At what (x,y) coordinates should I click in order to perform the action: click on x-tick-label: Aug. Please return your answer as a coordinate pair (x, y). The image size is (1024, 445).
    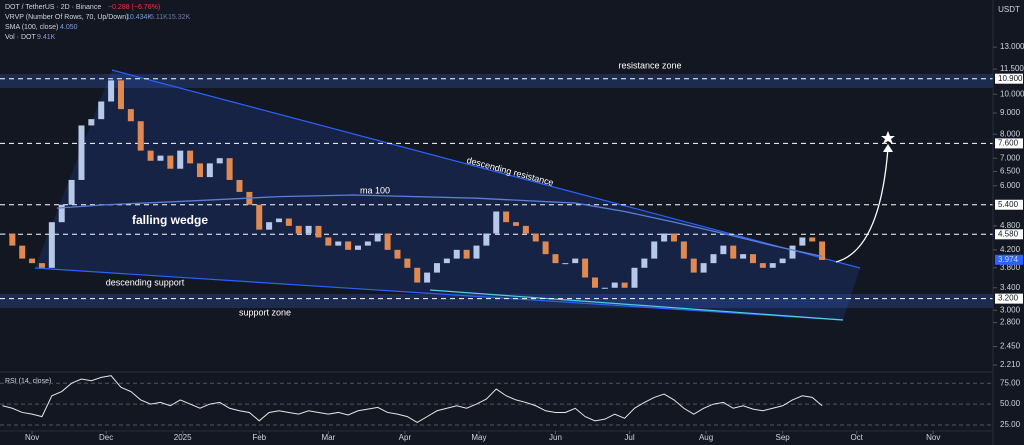
    Looking at the image, I should click on (706, 437).